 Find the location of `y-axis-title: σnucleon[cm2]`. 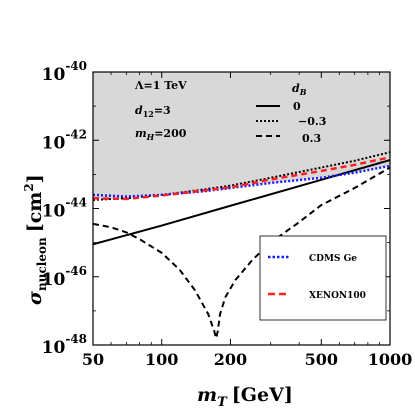

y-axis-title: σnucleon[cm2] is located at coordinates (35, 239).